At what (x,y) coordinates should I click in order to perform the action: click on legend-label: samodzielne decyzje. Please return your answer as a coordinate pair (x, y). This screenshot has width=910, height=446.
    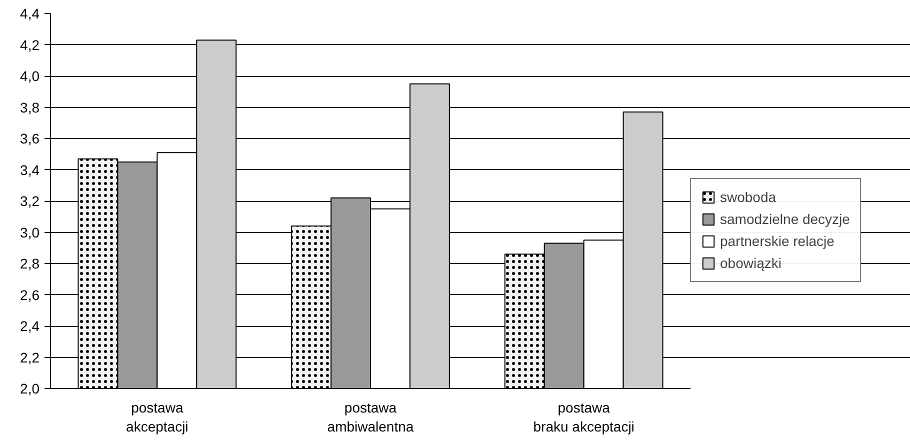
    Looking at the image, I should click on (785, 219).